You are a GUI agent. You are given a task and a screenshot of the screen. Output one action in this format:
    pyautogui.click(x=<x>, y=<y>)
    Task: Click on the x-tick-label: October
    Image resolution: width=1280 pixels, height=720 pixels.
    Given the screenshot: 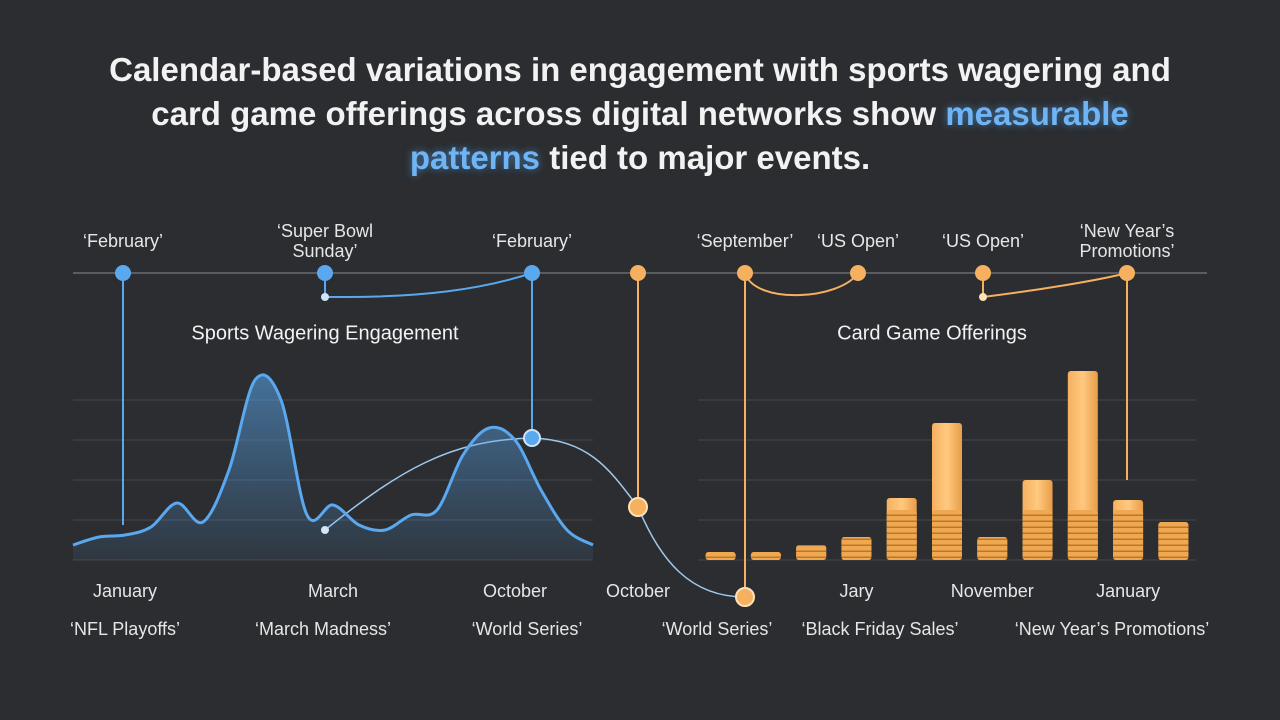 What is the action you would take?
    pyautogui.click(x=515, y=591)
    